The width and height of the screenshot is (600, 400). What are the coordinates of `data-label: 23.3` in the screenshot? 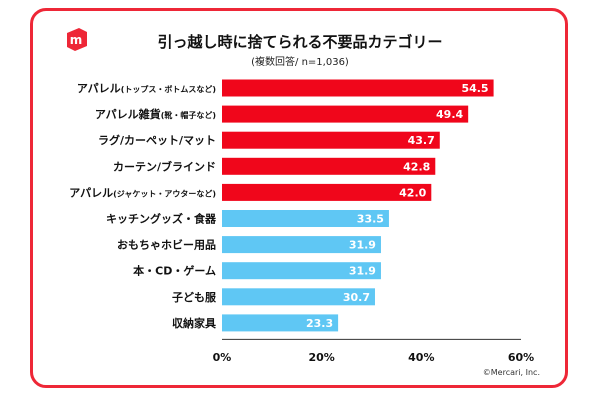 It's located at (319, 323).